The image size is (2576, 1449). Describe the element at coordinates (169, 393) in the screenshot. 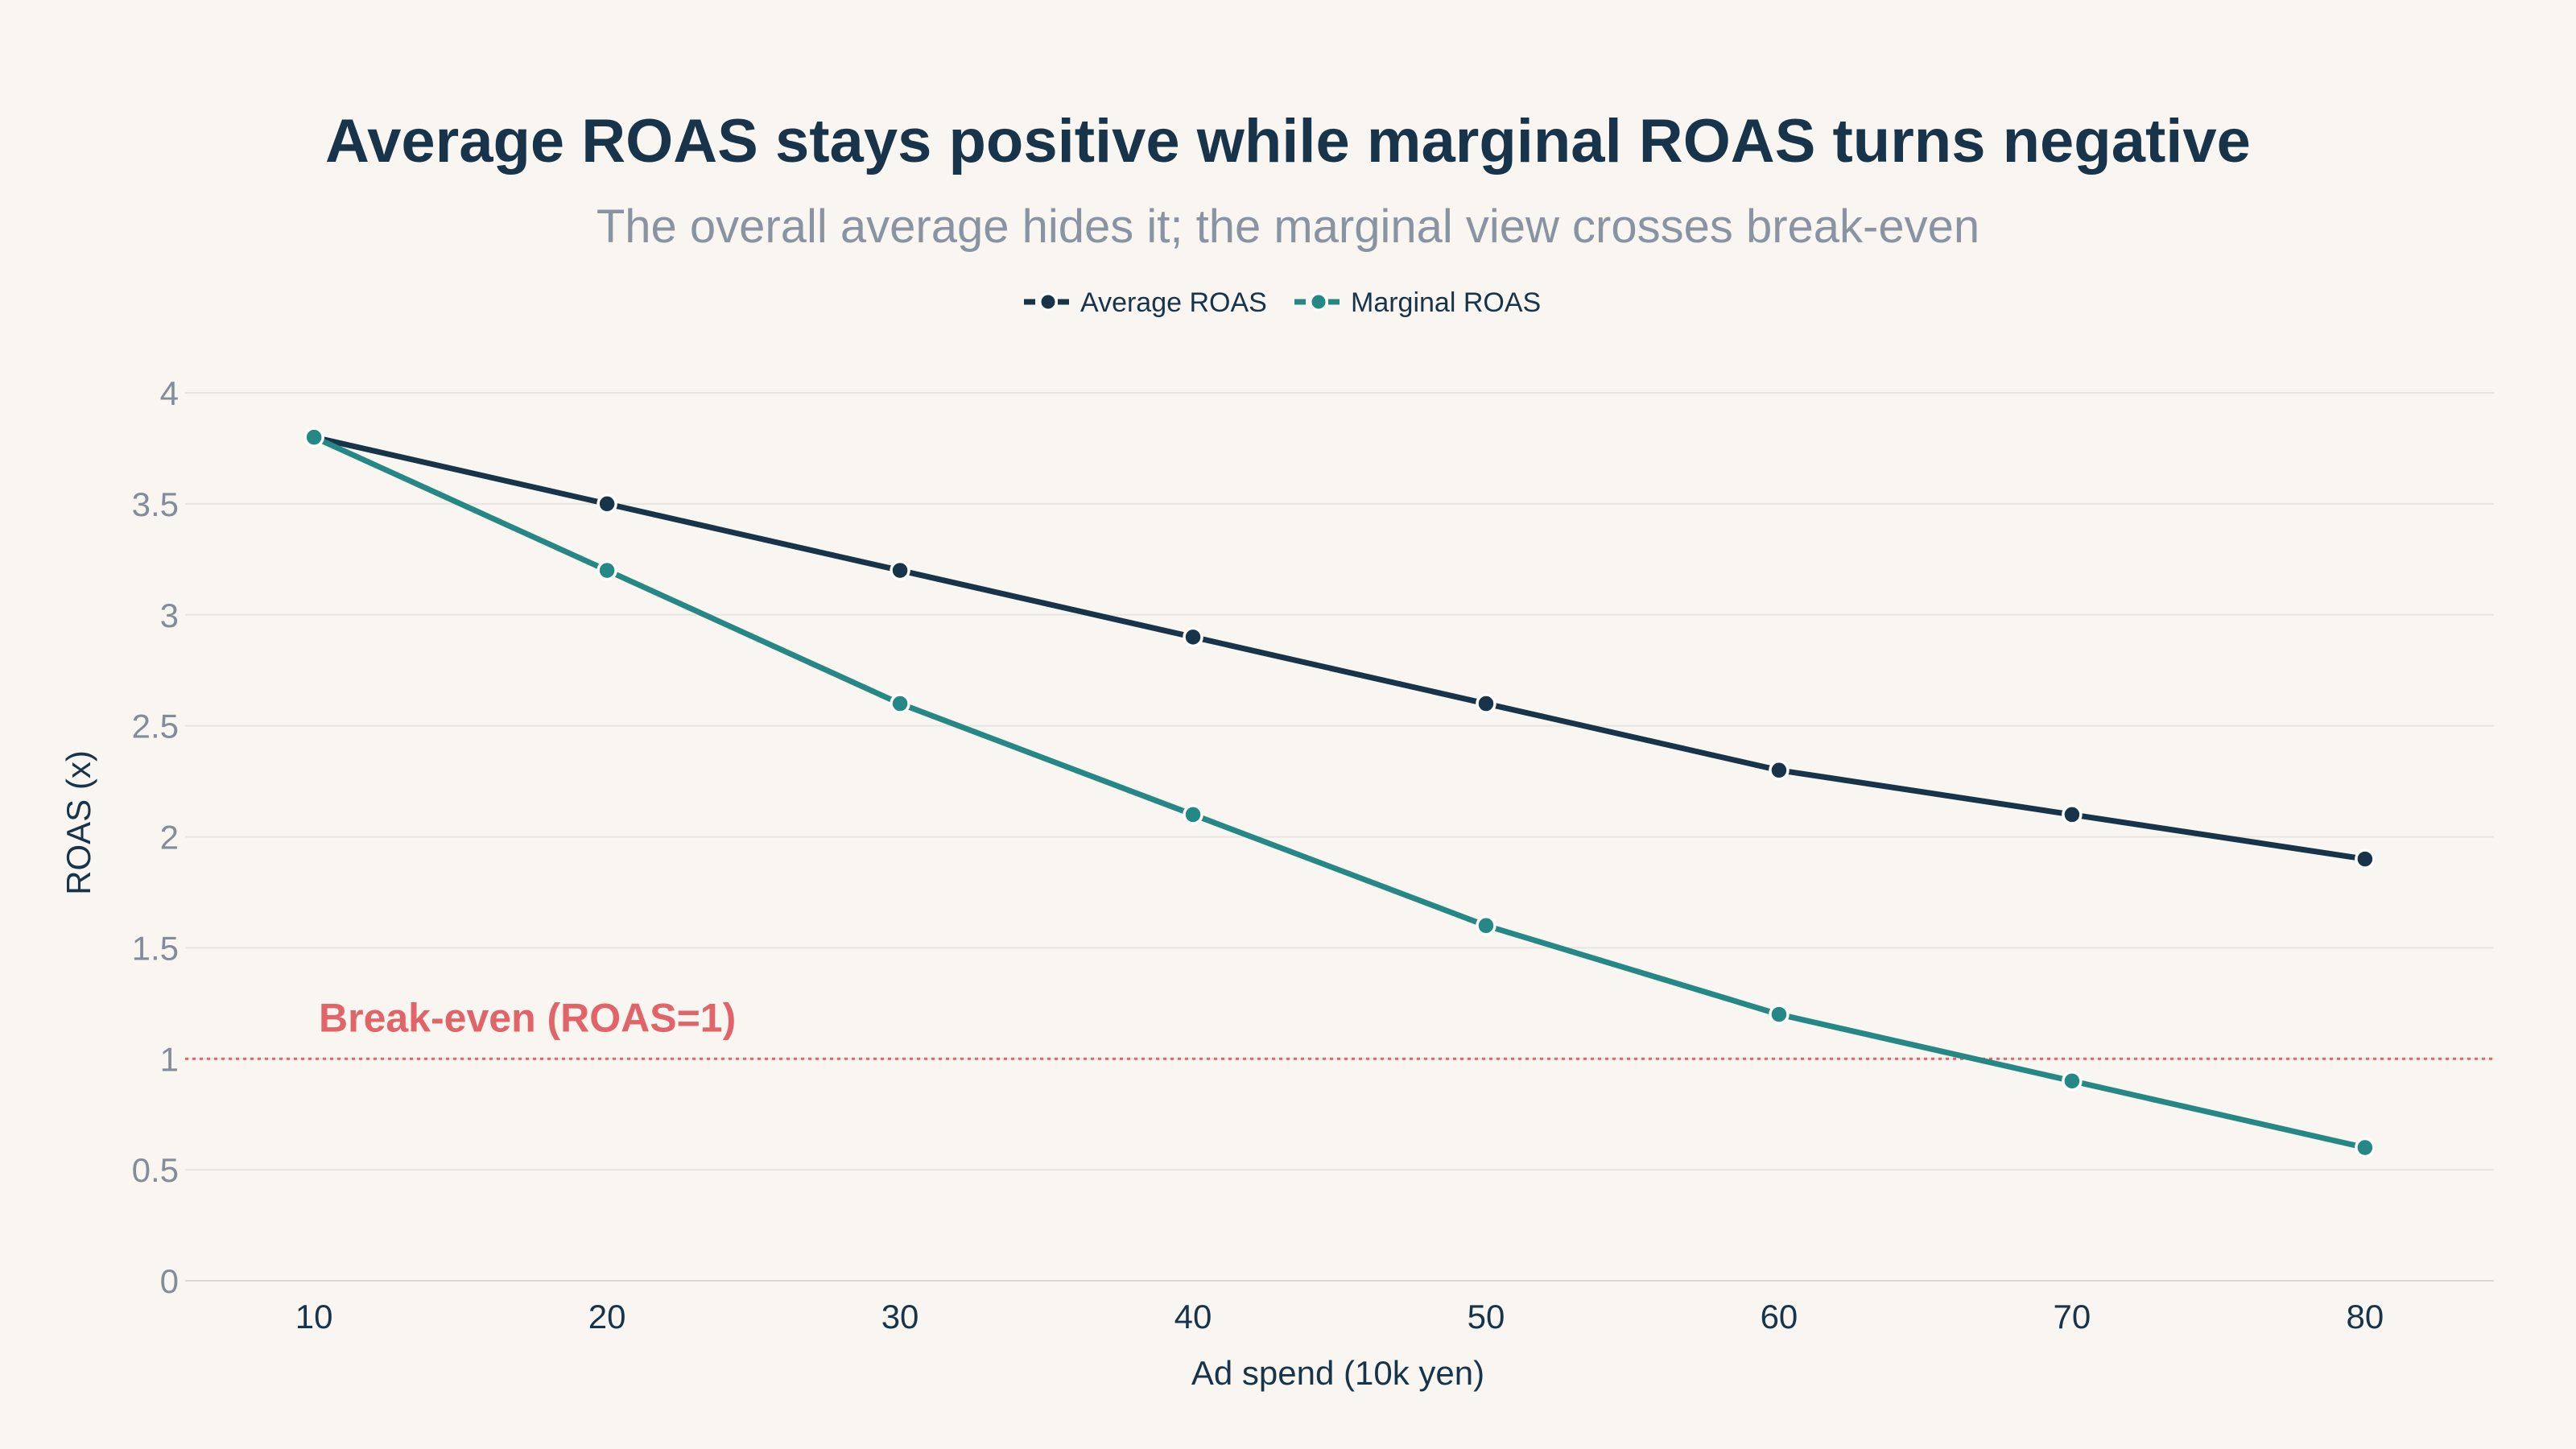

I see `y-tick-label: 4` at that location.